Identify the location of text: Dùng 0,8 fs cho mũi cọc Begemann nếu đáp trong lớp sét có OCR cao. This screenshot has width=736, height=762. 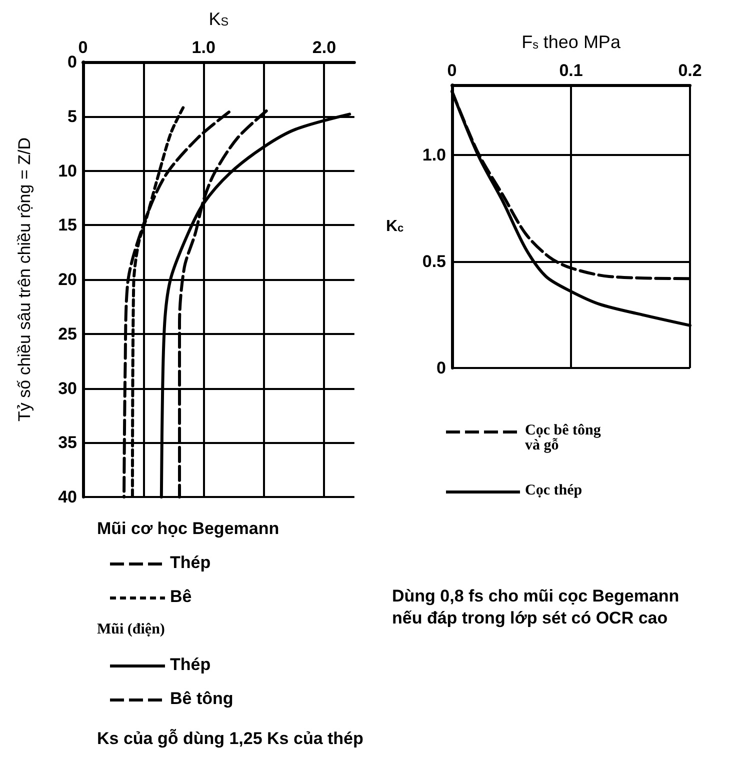
(538, 607).